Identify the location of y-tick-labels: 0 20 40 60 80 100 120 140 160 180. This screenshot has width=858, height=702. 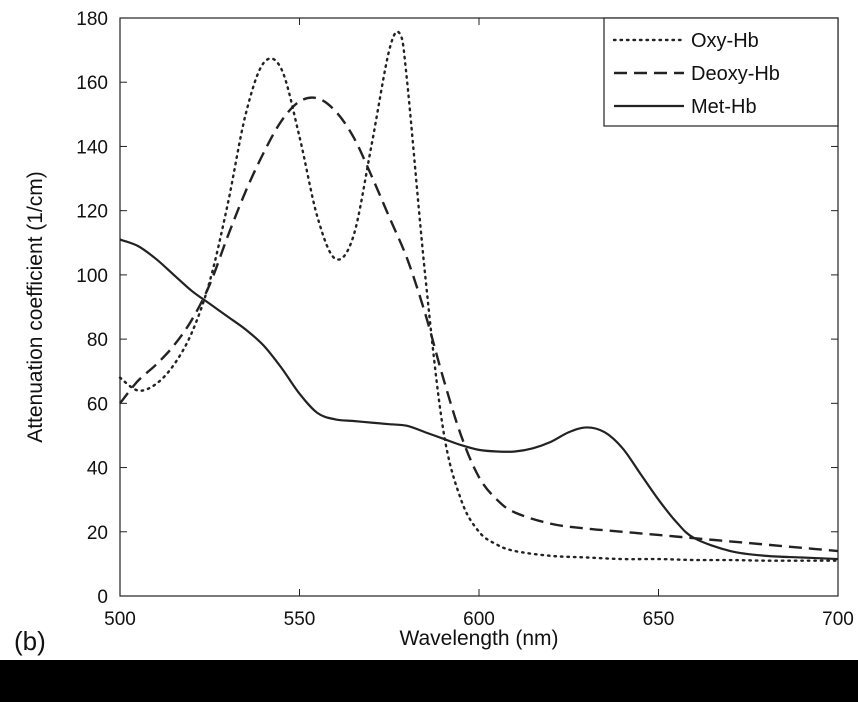
(92, 308).